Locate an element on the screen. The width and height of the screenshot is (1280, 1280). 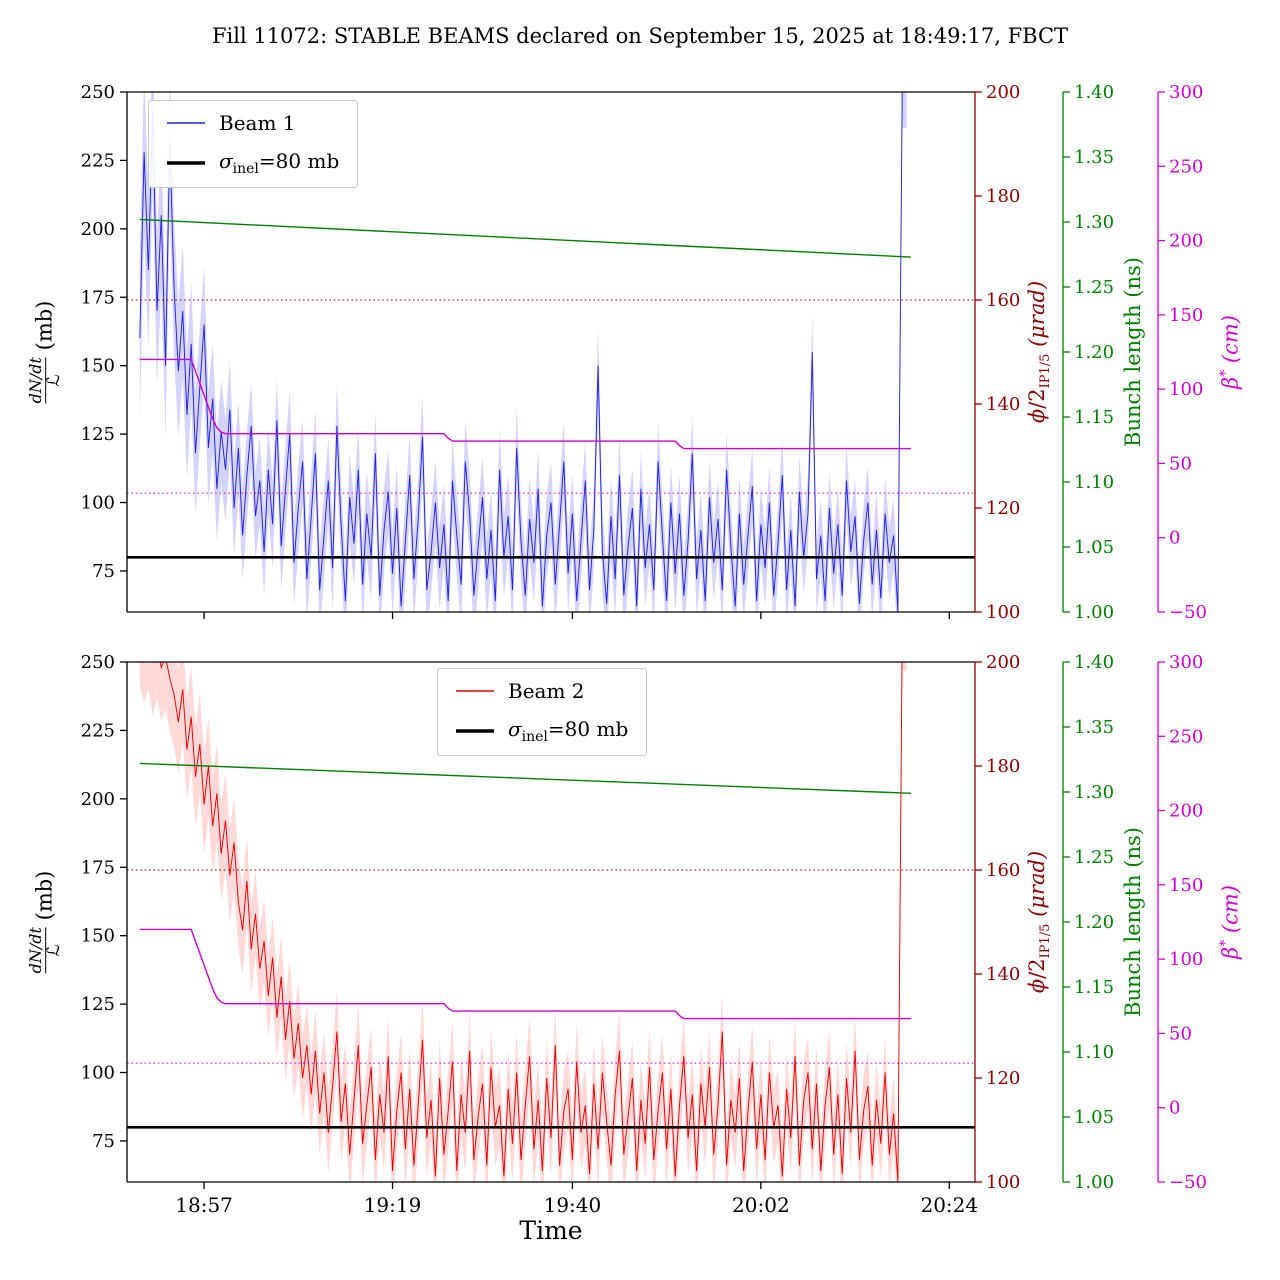
x-tick-label: 19:19 is located at coordinates (393, 1205).